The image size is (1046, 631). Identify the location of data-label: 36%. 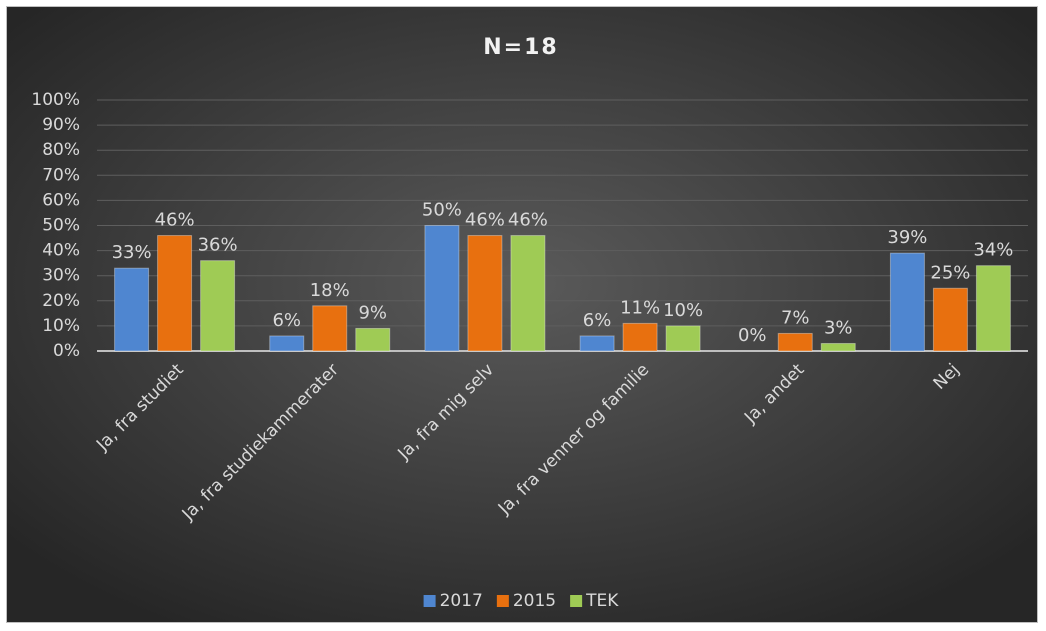
(218, 245).